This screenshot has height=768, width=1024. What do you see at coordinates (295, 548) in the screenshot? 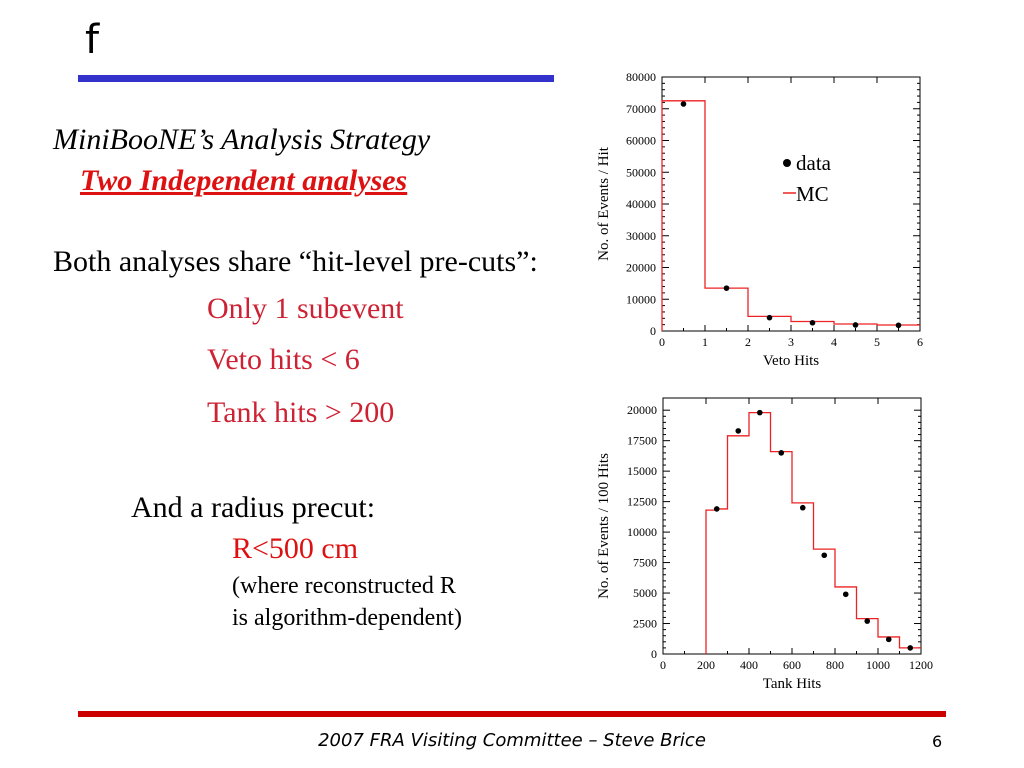
I see `radius-value: R<500 cm` at bounding box center [295, 548].